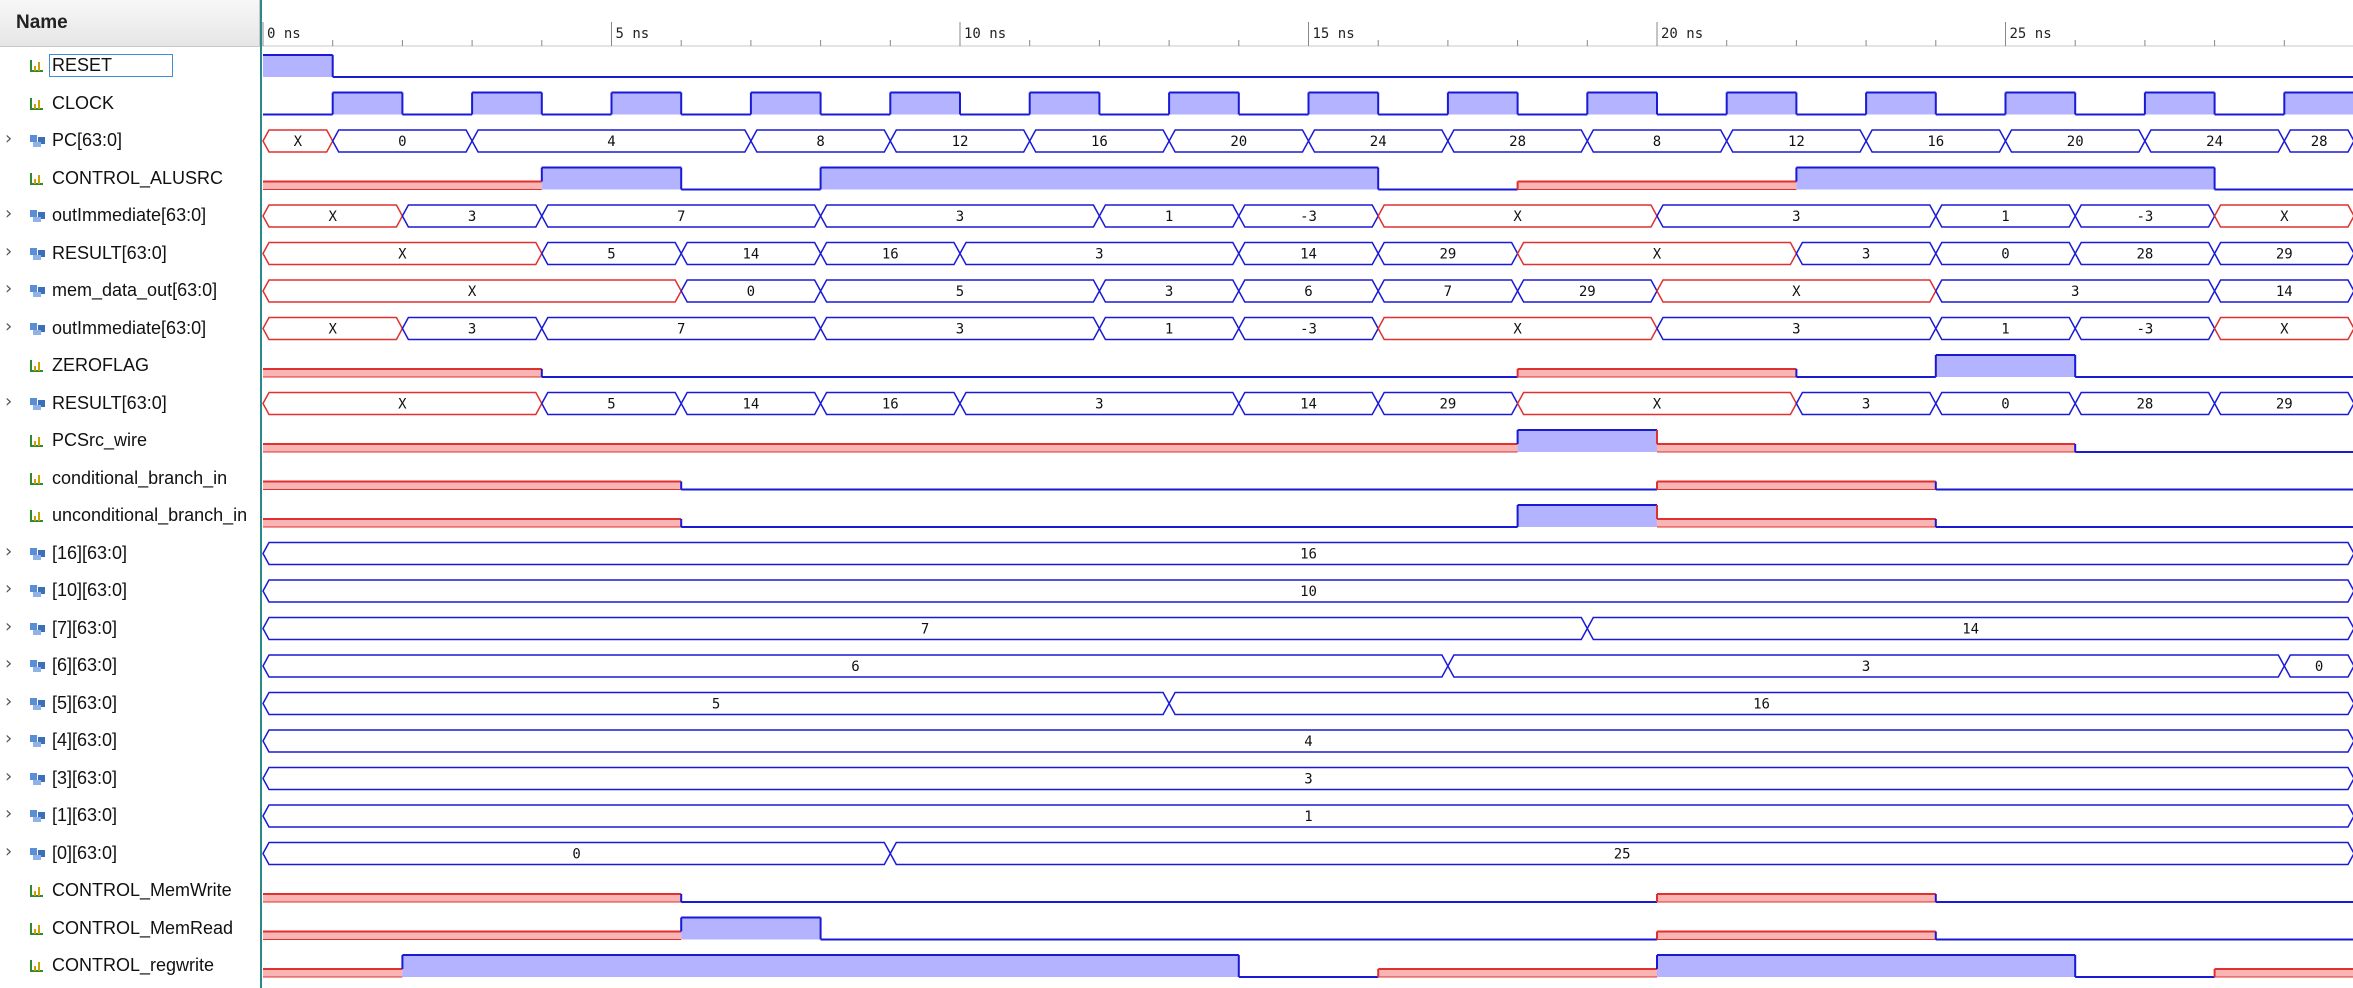  What do you see at coordinates (1307, 816) in the screenshot?
I see `signal-waveform: 1` at bounding box center [1307, 816].